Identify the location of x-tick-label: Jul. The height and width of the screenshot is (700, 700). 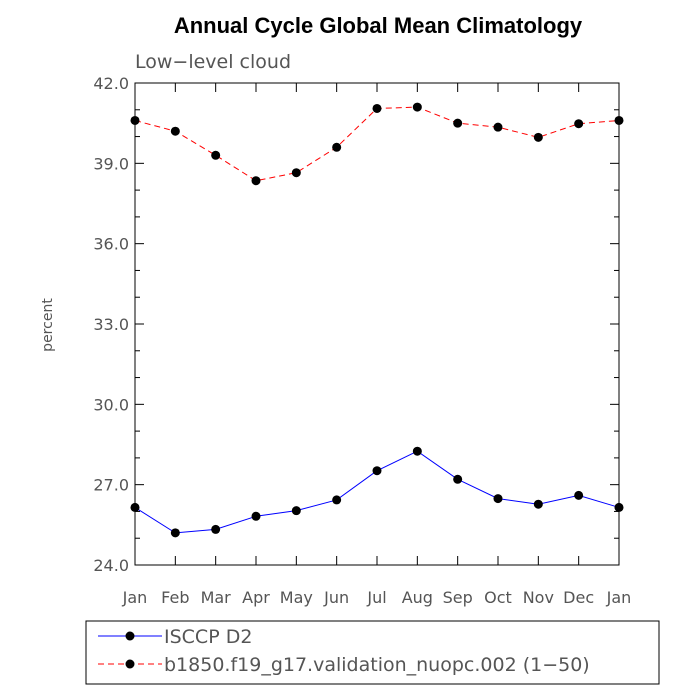
(376, 597).